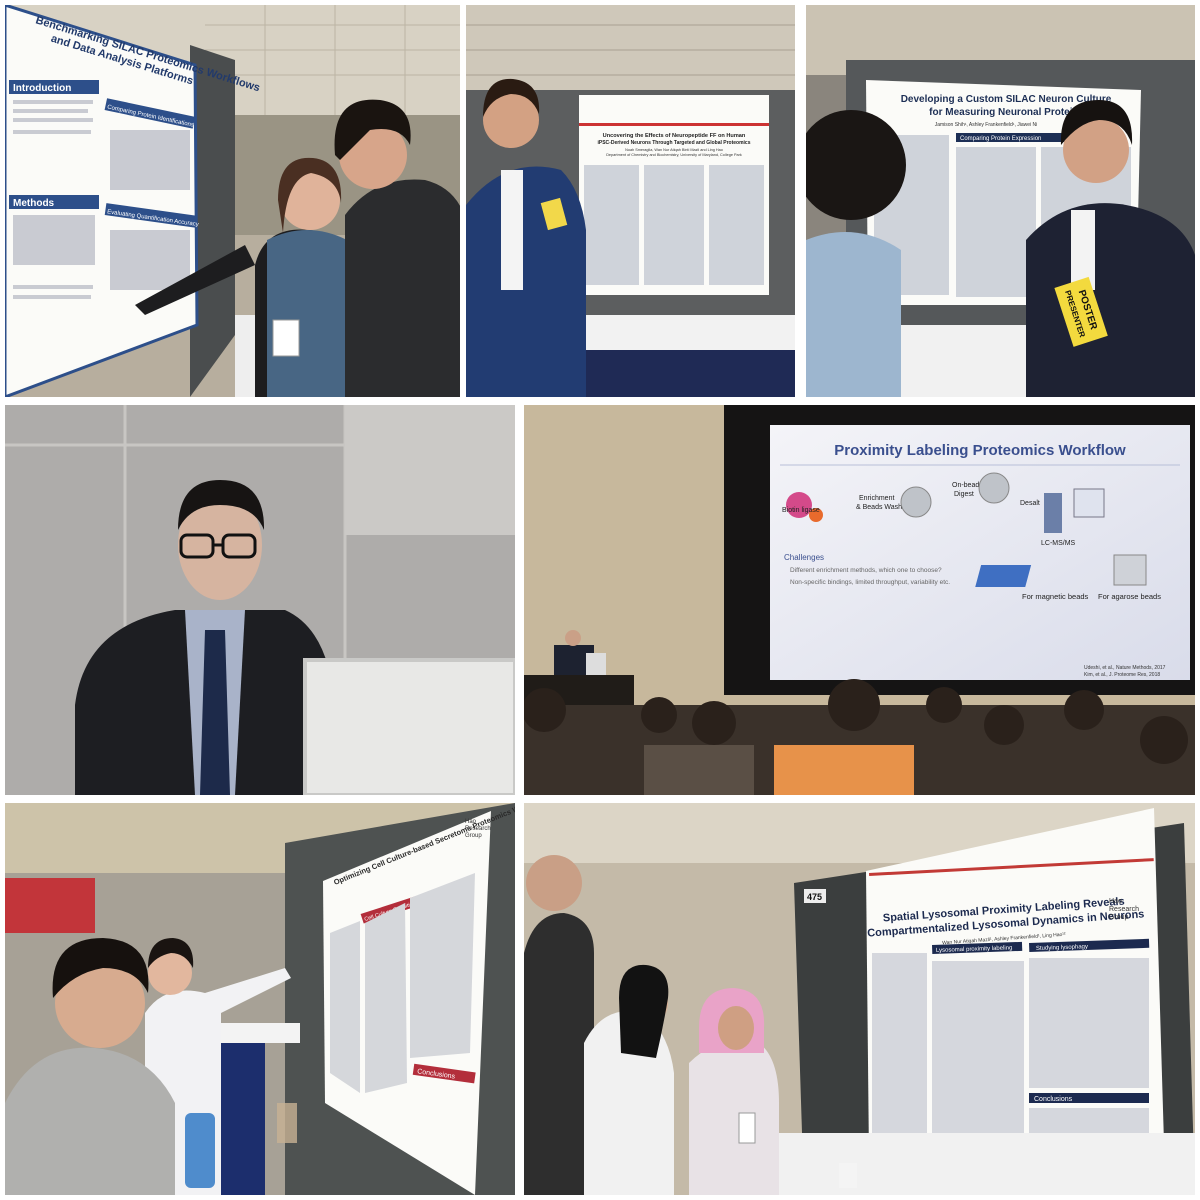 Image resolution: width=1200 pixels, height=1200 pixels. I want to click on slide-step: LC-MS/MS, so click(1058, 543).